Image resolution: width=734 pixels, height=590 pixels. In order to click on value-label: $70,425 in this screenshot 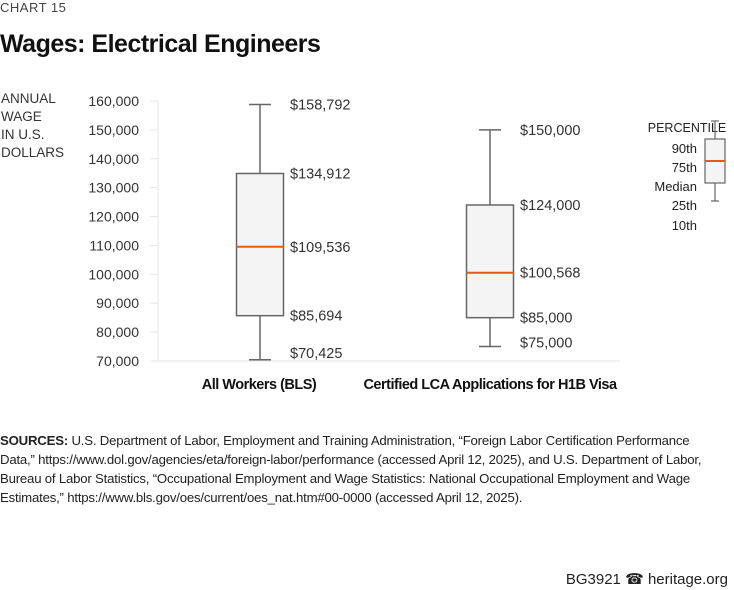, I will do `click(316, 354)`.